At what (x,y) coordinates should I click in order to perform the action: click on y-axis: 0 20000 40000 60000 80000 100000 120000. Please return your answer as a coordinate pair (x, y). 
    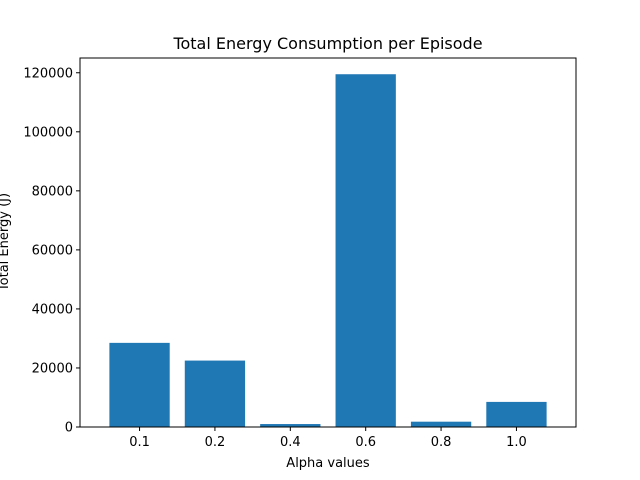
    Looking at the image, I should click on (51, 251).